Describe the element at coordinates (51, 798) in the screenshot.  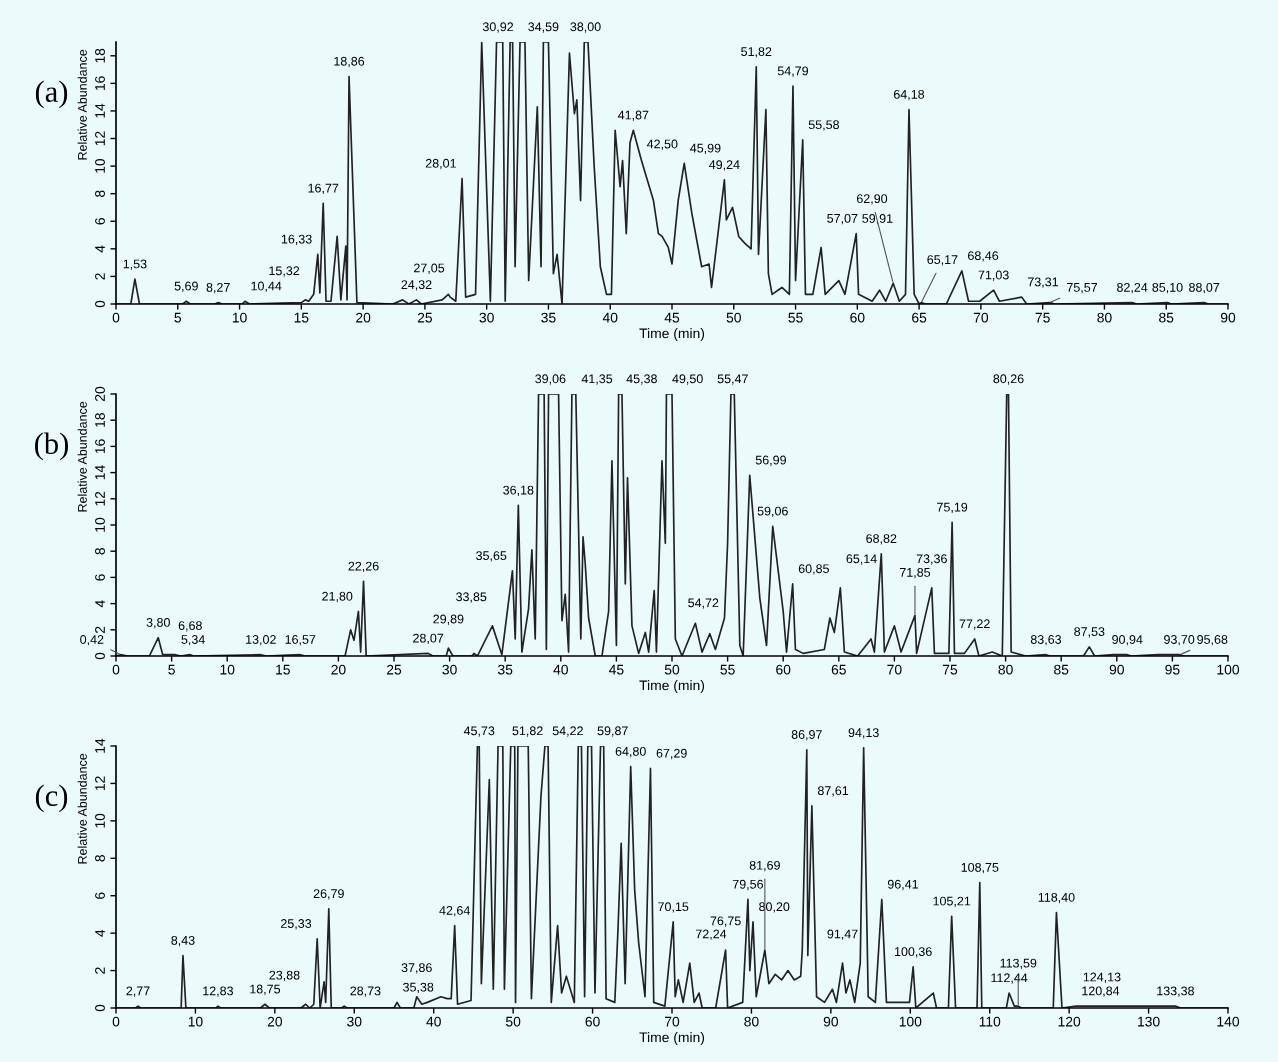
I see `text: (c)` at that location.